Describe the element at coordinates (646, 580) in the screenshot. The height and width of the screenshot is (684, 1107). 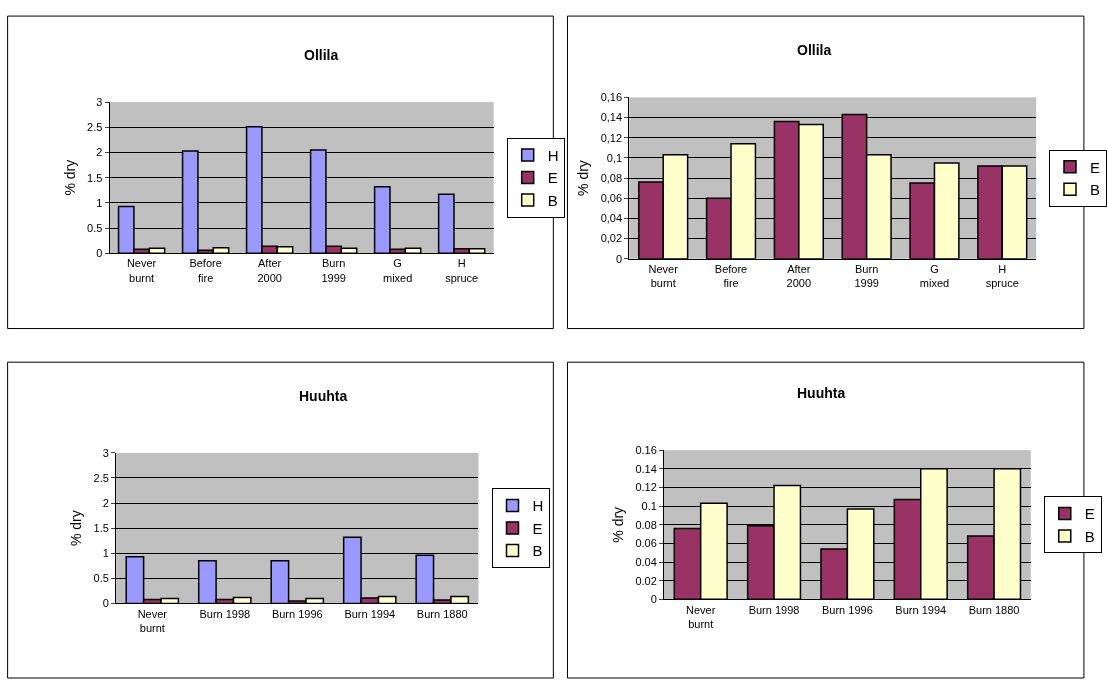
I see `y-tick-label: 0.02` at that location.